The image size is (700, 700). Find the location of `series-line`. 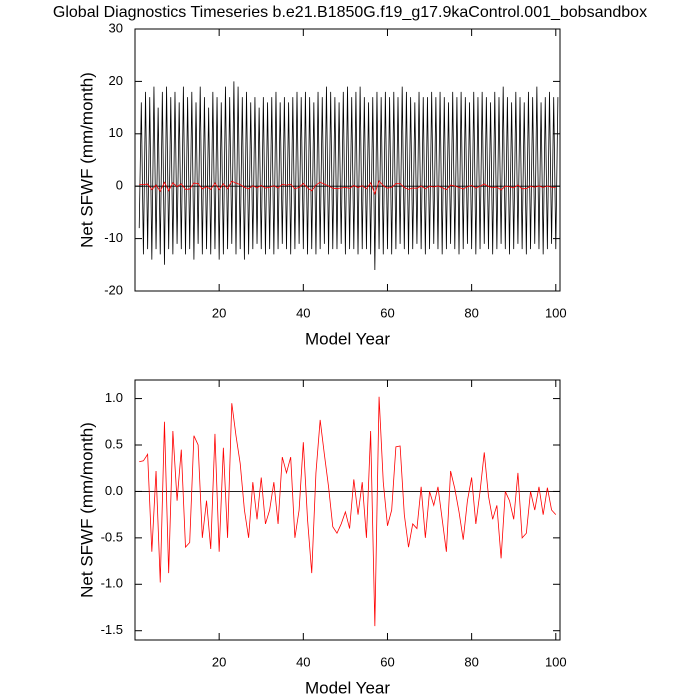

series-line is located at coordinates (347, 187).